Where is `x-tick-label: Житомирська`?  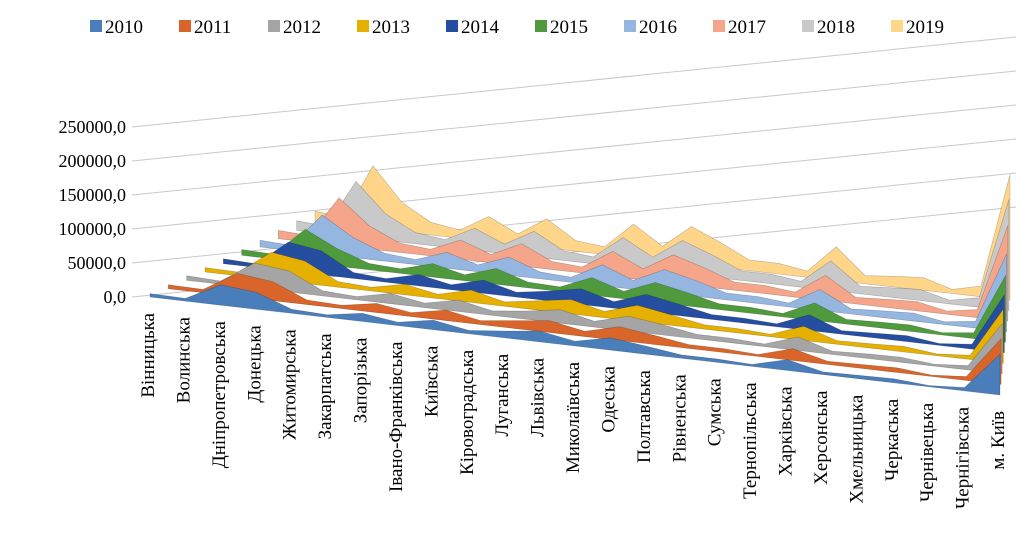
x-tick-label: Житомирська is located at coordinates (290, 384).